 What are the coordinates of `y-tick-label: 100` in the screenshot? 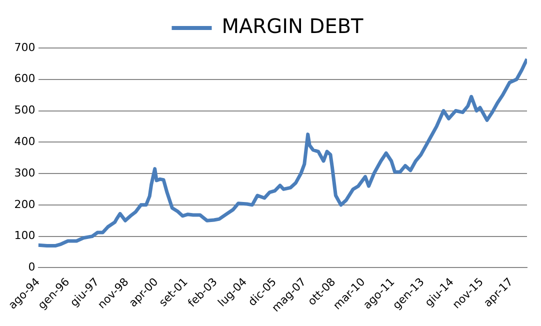 It's located at (25, 235).